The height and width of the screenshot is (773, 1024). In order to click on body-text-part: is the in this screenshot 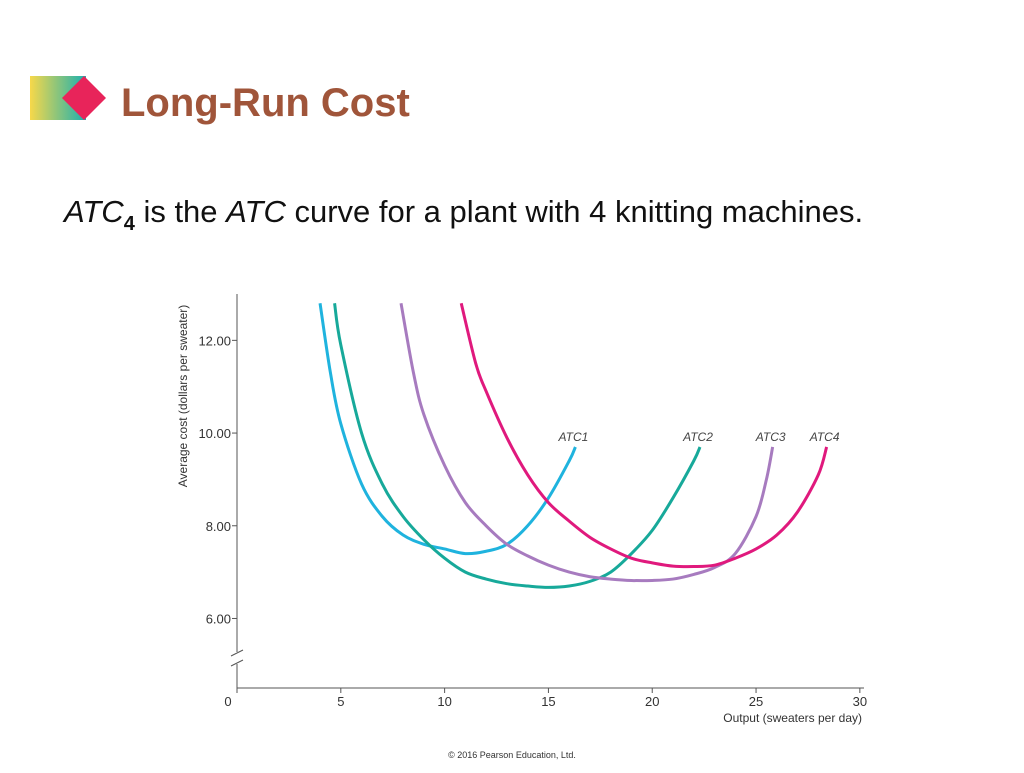, I will do `click(180, 211)`.